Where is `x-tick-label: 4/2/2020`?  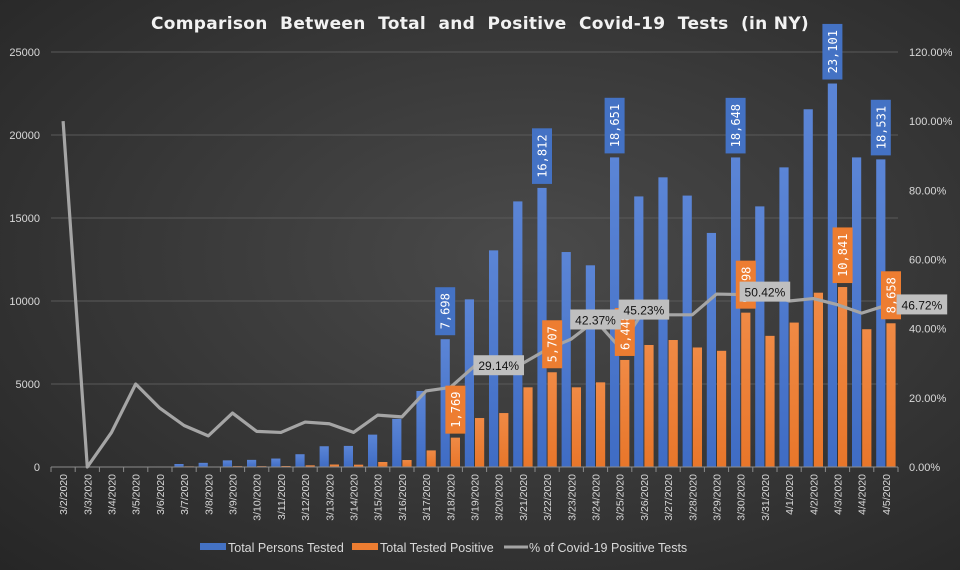
x-tick-label: 4/2/2020 is located at coordinates (814, 494).